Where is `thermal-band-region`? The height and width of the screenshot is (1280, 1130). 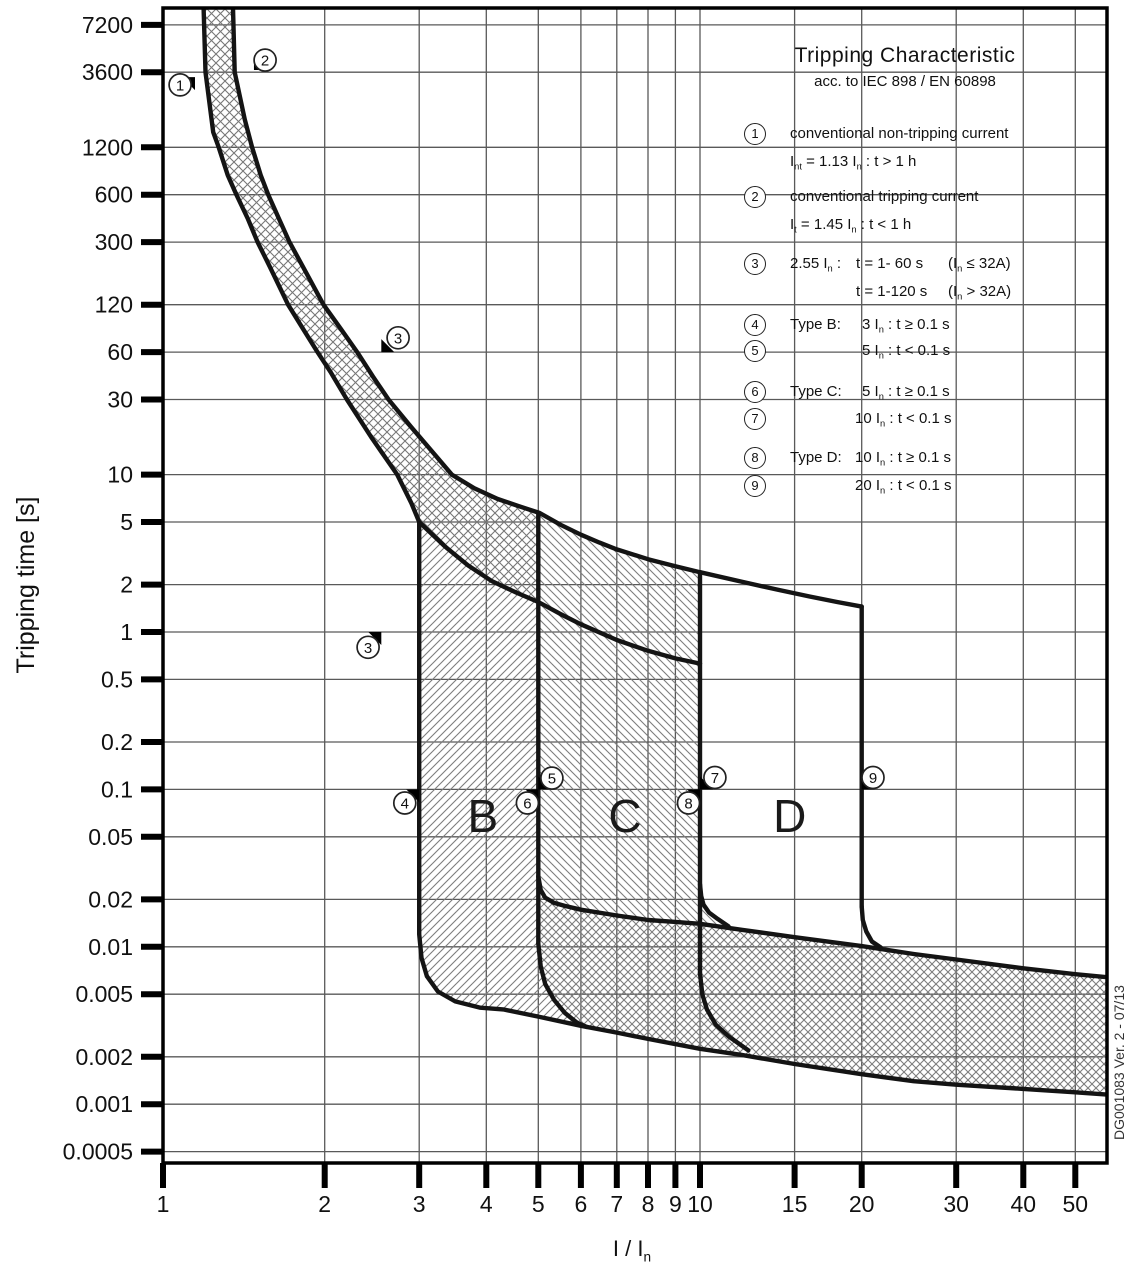 thermal-band-region is located at coordinates (371, 305).